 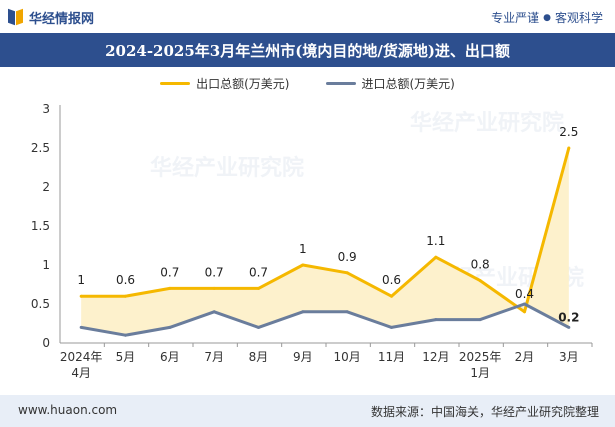 I want to click on x-tick-label: 2025年, so click(x=480, y=357).